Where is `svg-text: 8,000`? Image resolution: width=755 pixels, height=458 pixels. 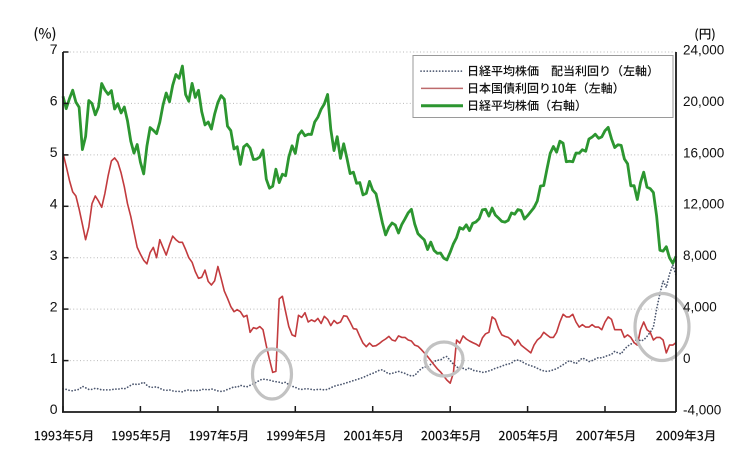
svg-text: 8,000 is located at coordinates (700, 255).